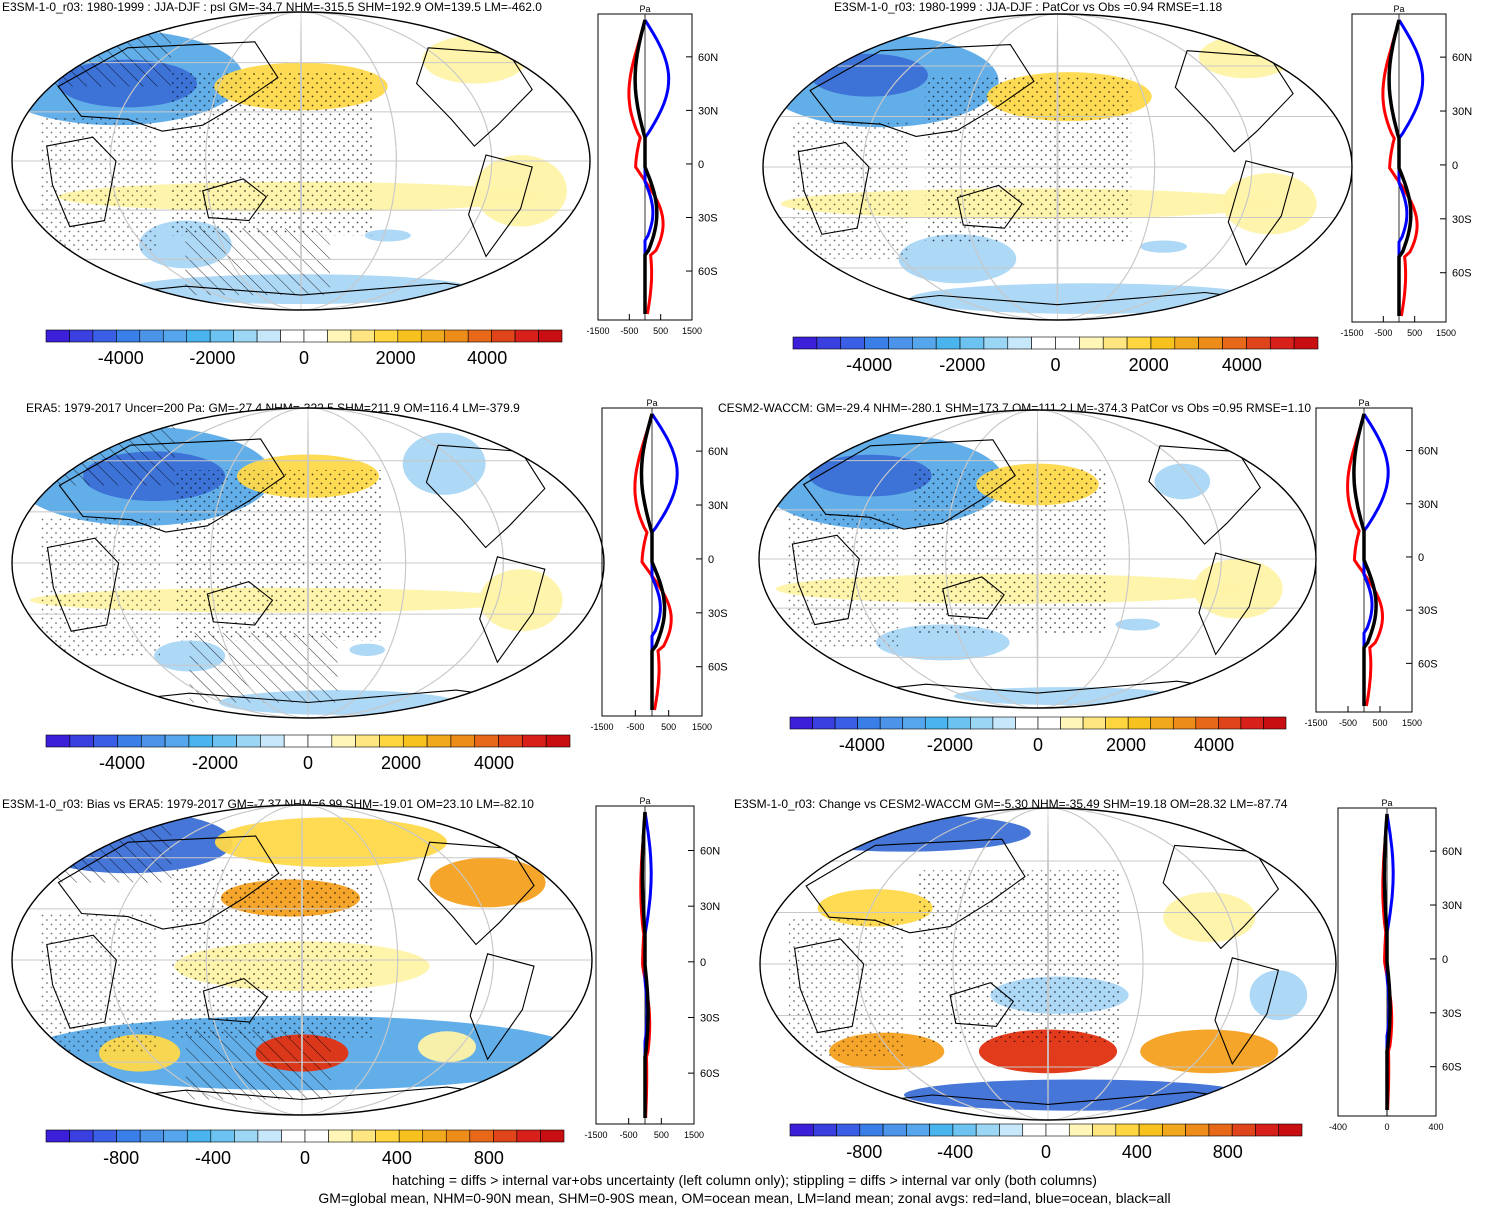 The width and height of the screenshot is (1489, 1208). Describe the element at coordinates (864, 1152) in the screenshot. I see `colorbar-tick-label: -800` at that location.